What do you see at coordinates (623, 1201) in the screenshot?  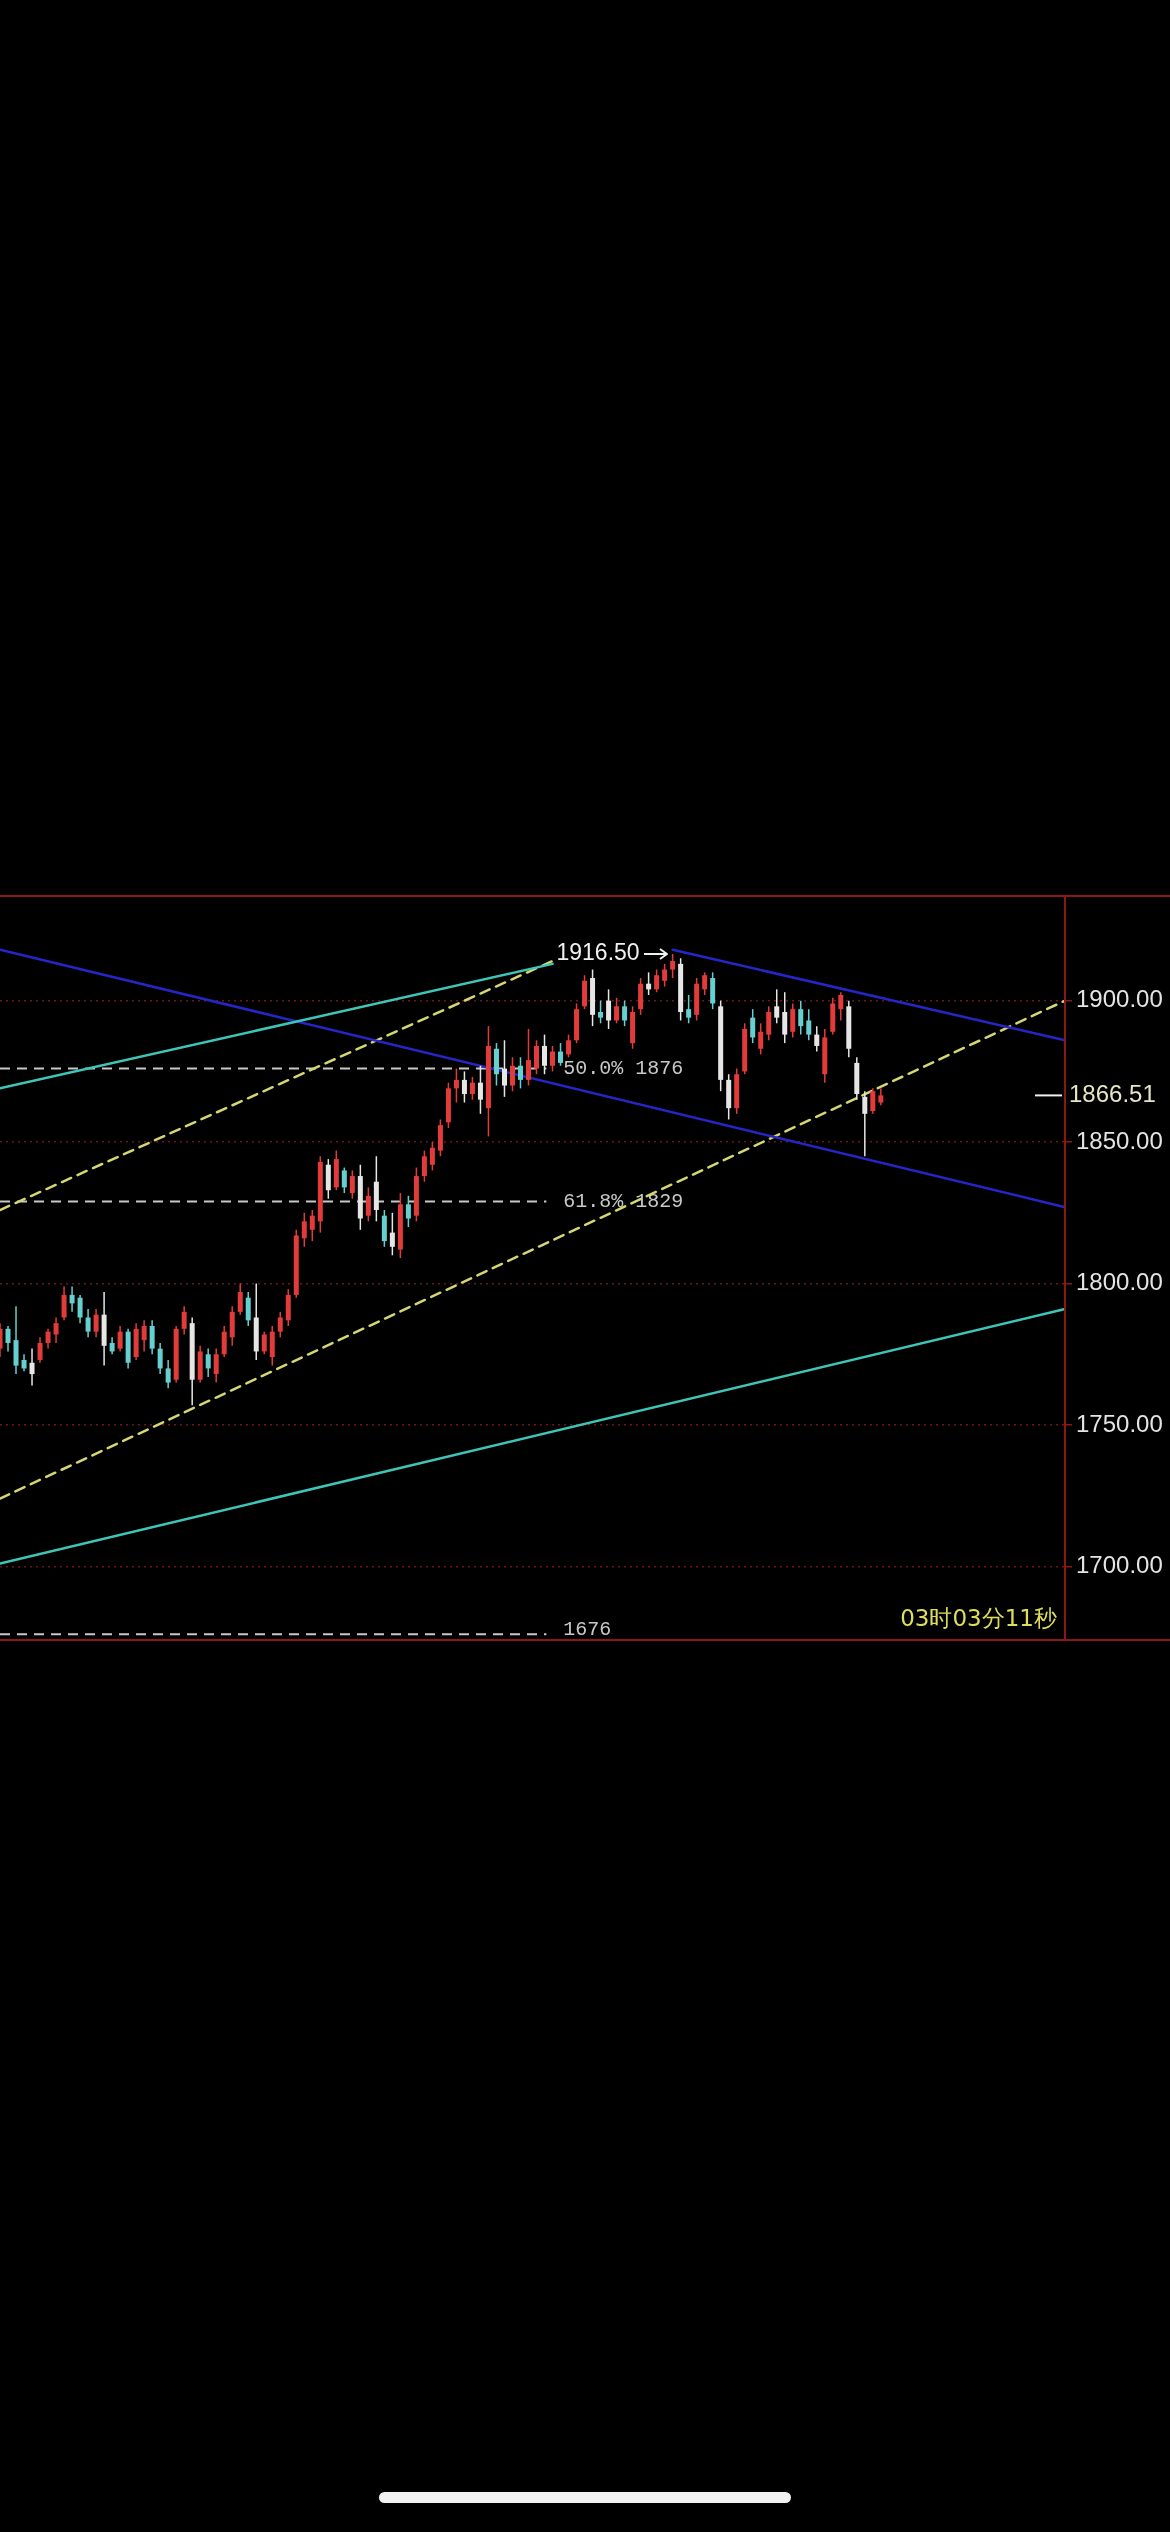 I see `ref-line-label: 61.8% 1829` at bounding box center [623, 1201].